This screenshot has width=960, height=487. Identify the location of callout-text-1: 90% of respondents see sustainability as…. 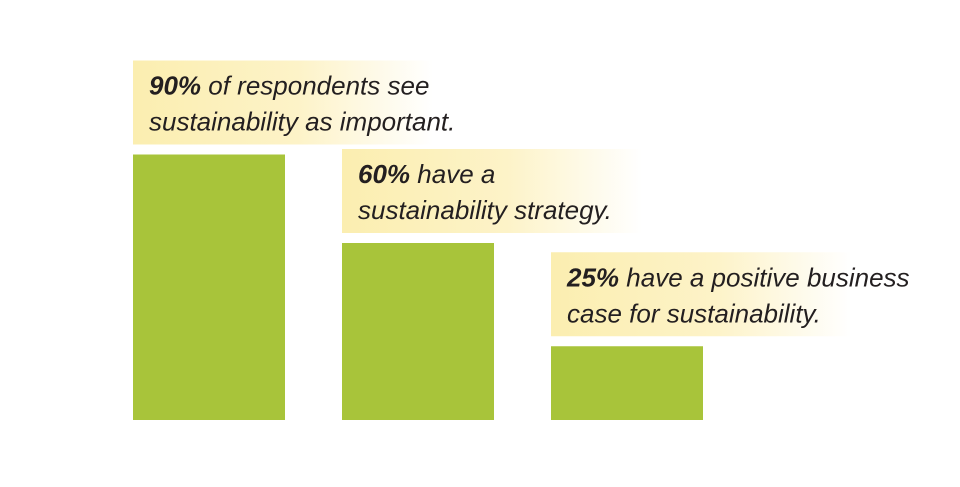
(302, 104).